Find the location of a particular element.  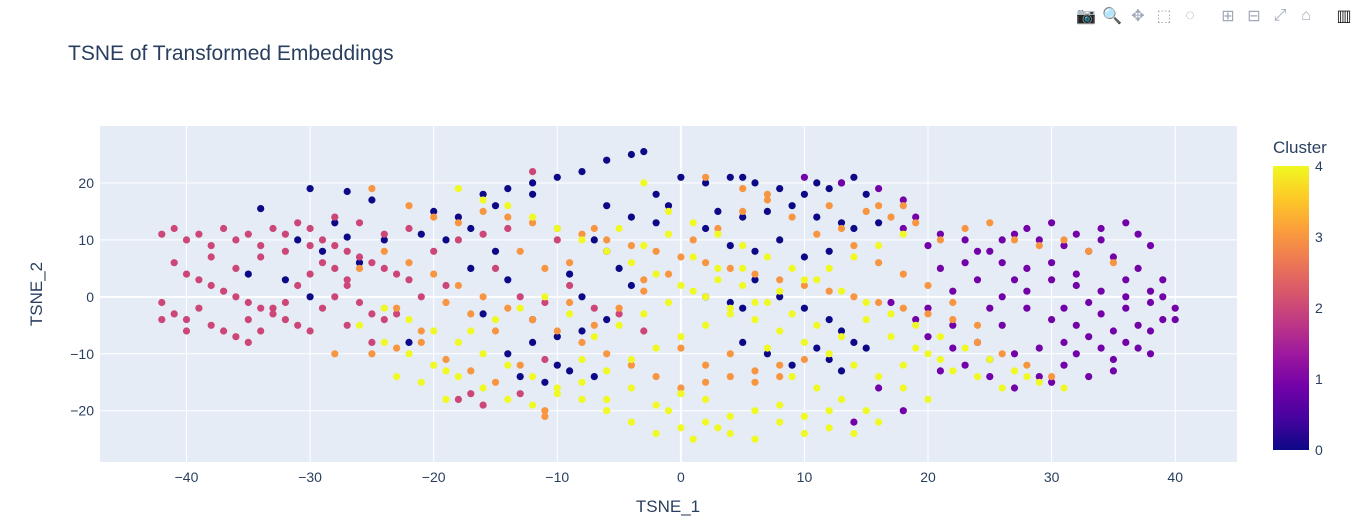

lasso-select-icon: ◌ is located at coordinates (1190, 15).